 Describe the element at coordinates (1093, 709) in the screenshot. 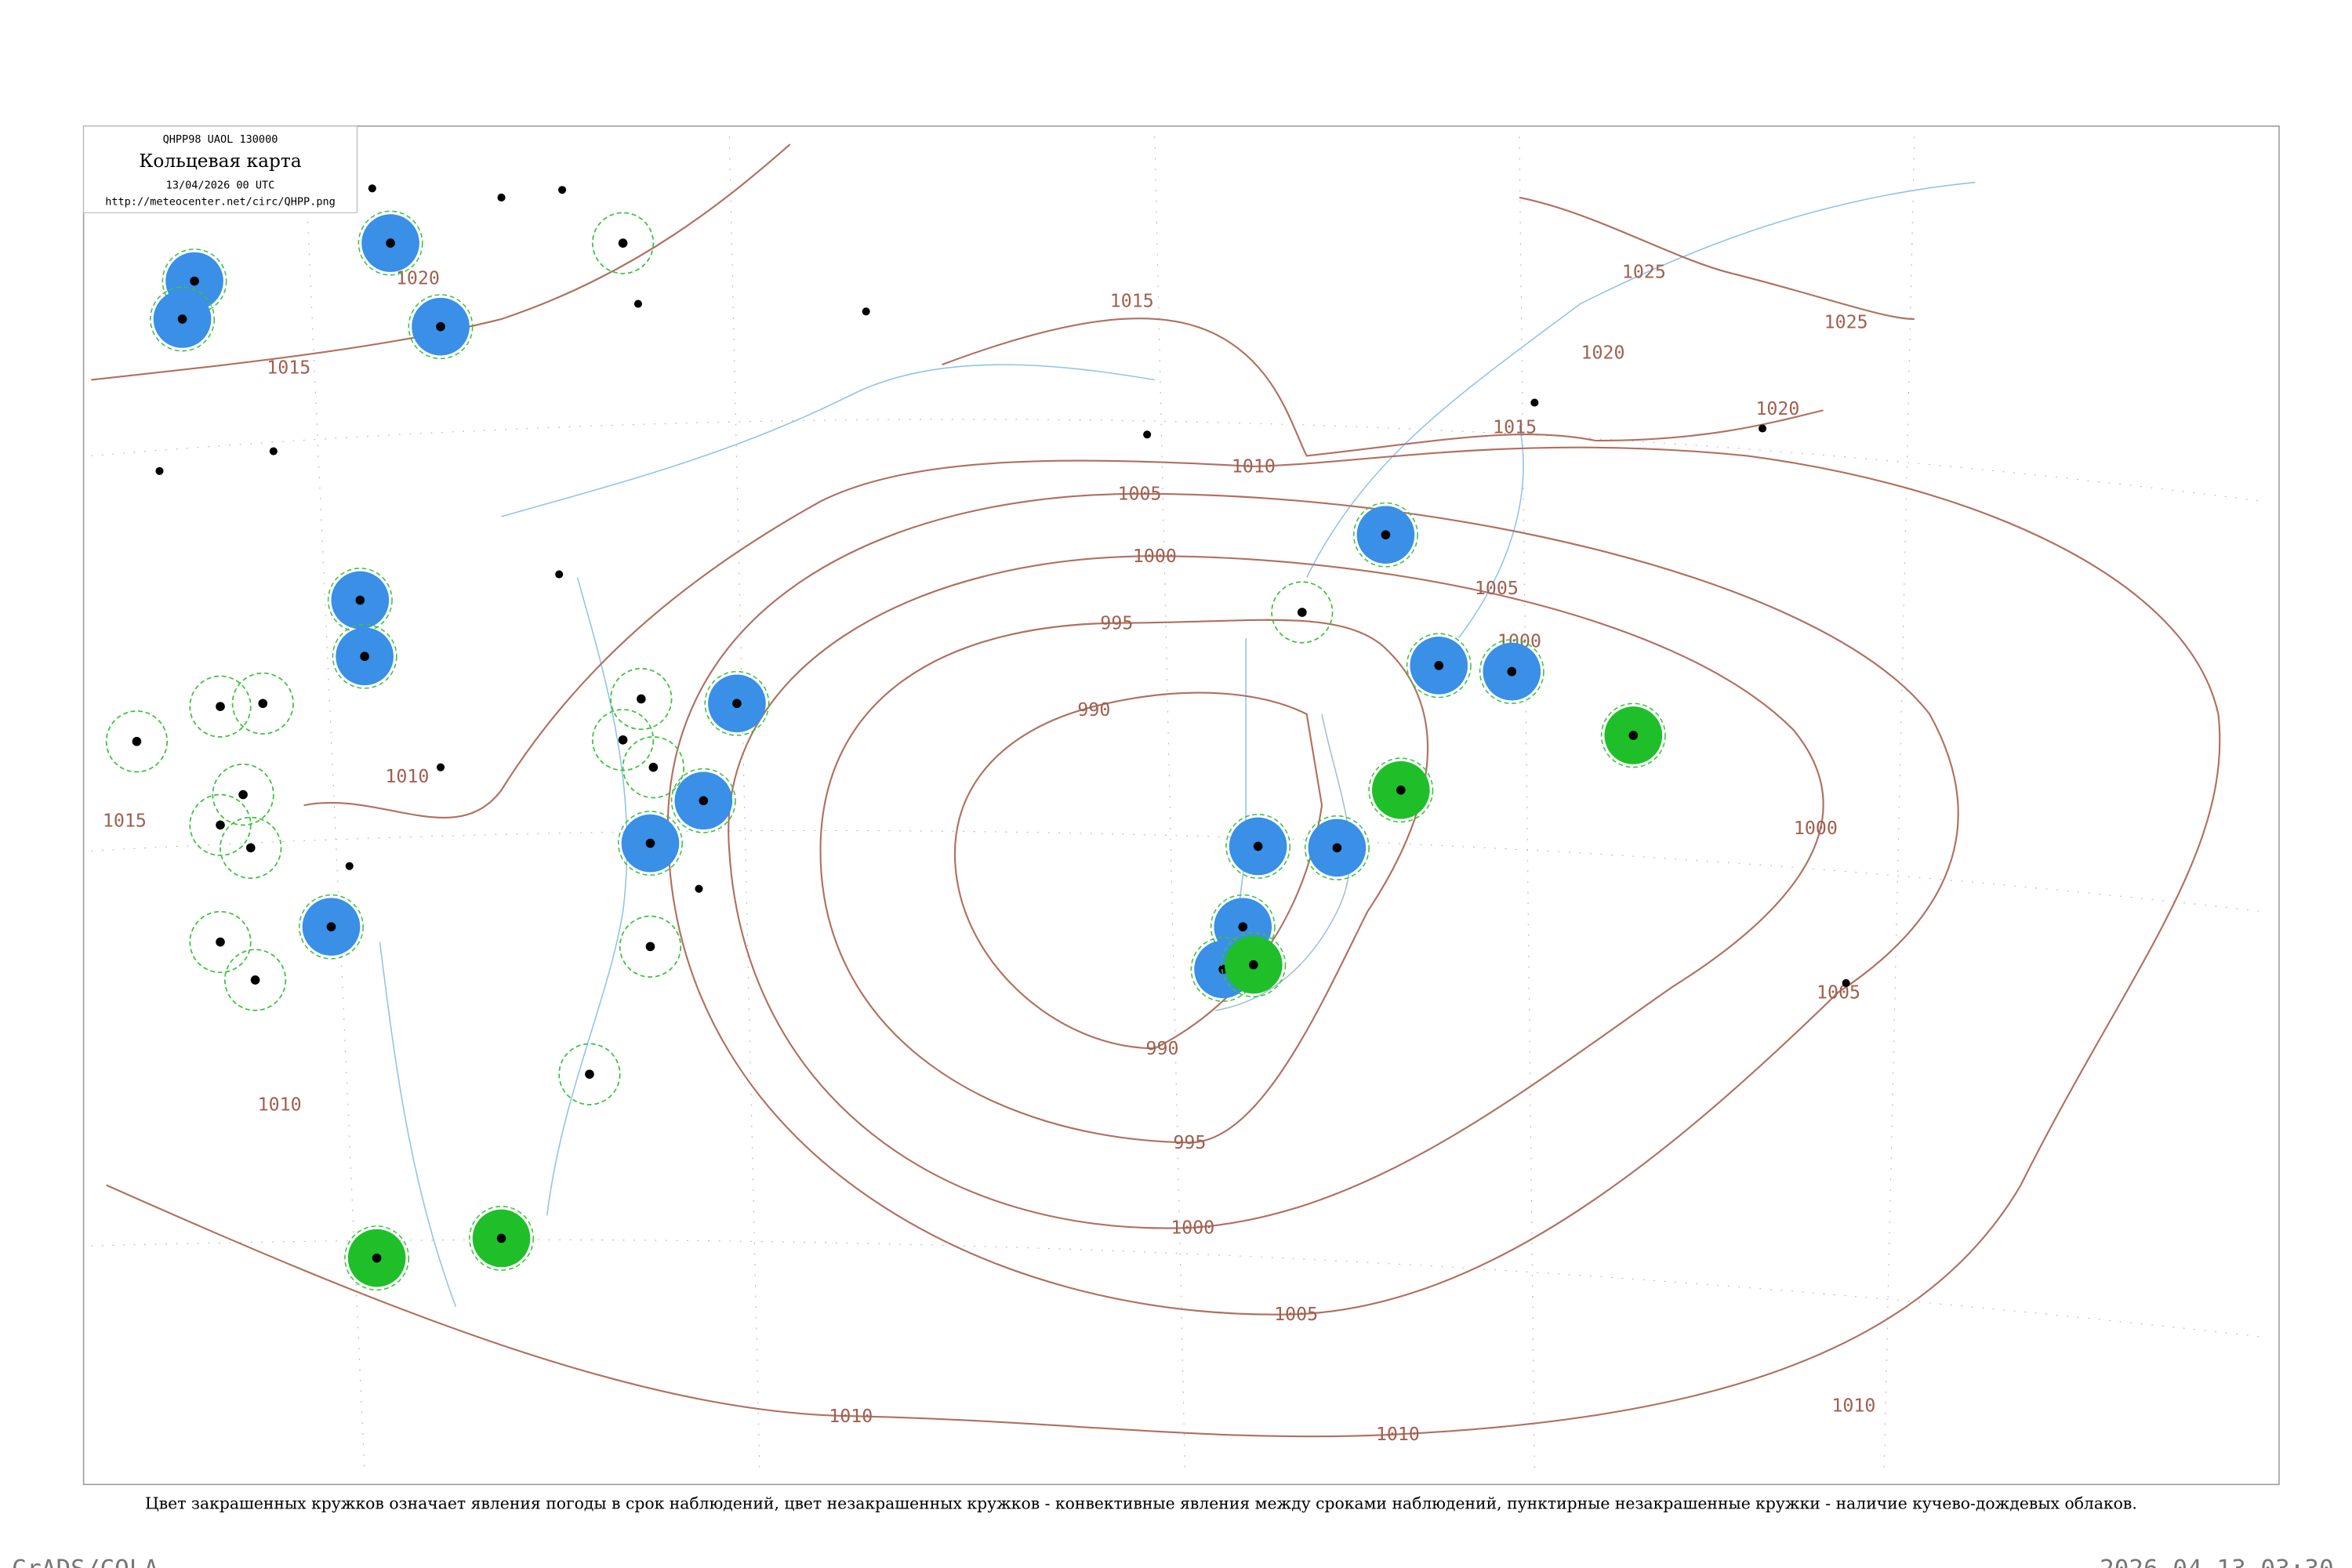

I see `isobar-label: 990` at that location.